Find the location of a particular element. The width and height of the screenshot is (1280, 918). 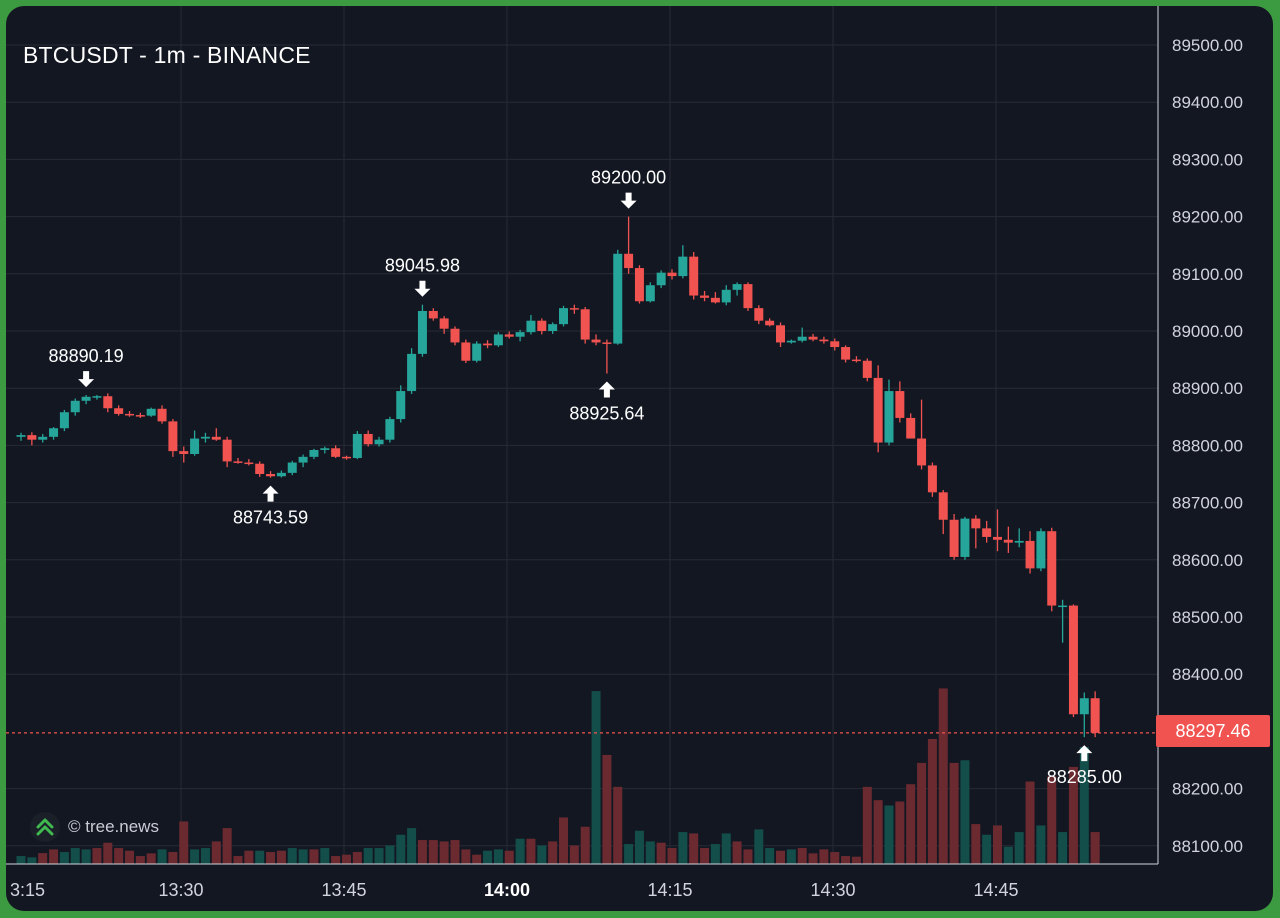

x-tick-label: 14:00 is located at coordinates (507, 890).